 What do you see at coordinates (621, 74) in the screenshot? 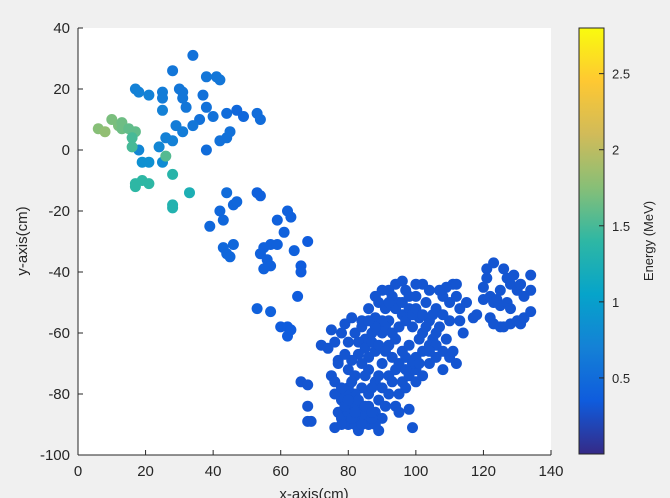
I see `colorbar-tick-label: 2.5` at bounding box center [621, 74].